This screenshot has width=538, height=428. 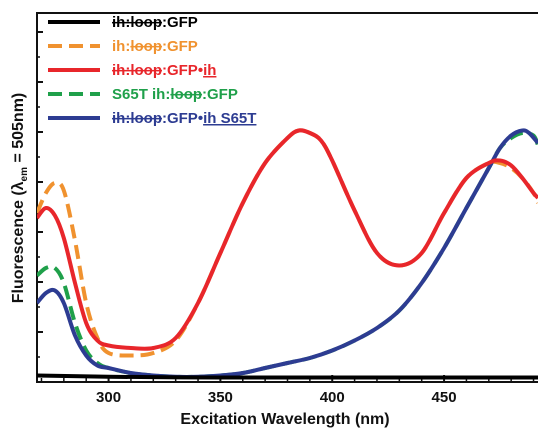 I want to click on legend-entry-2-part-1: :GFP•, so click(x=182, y=70).